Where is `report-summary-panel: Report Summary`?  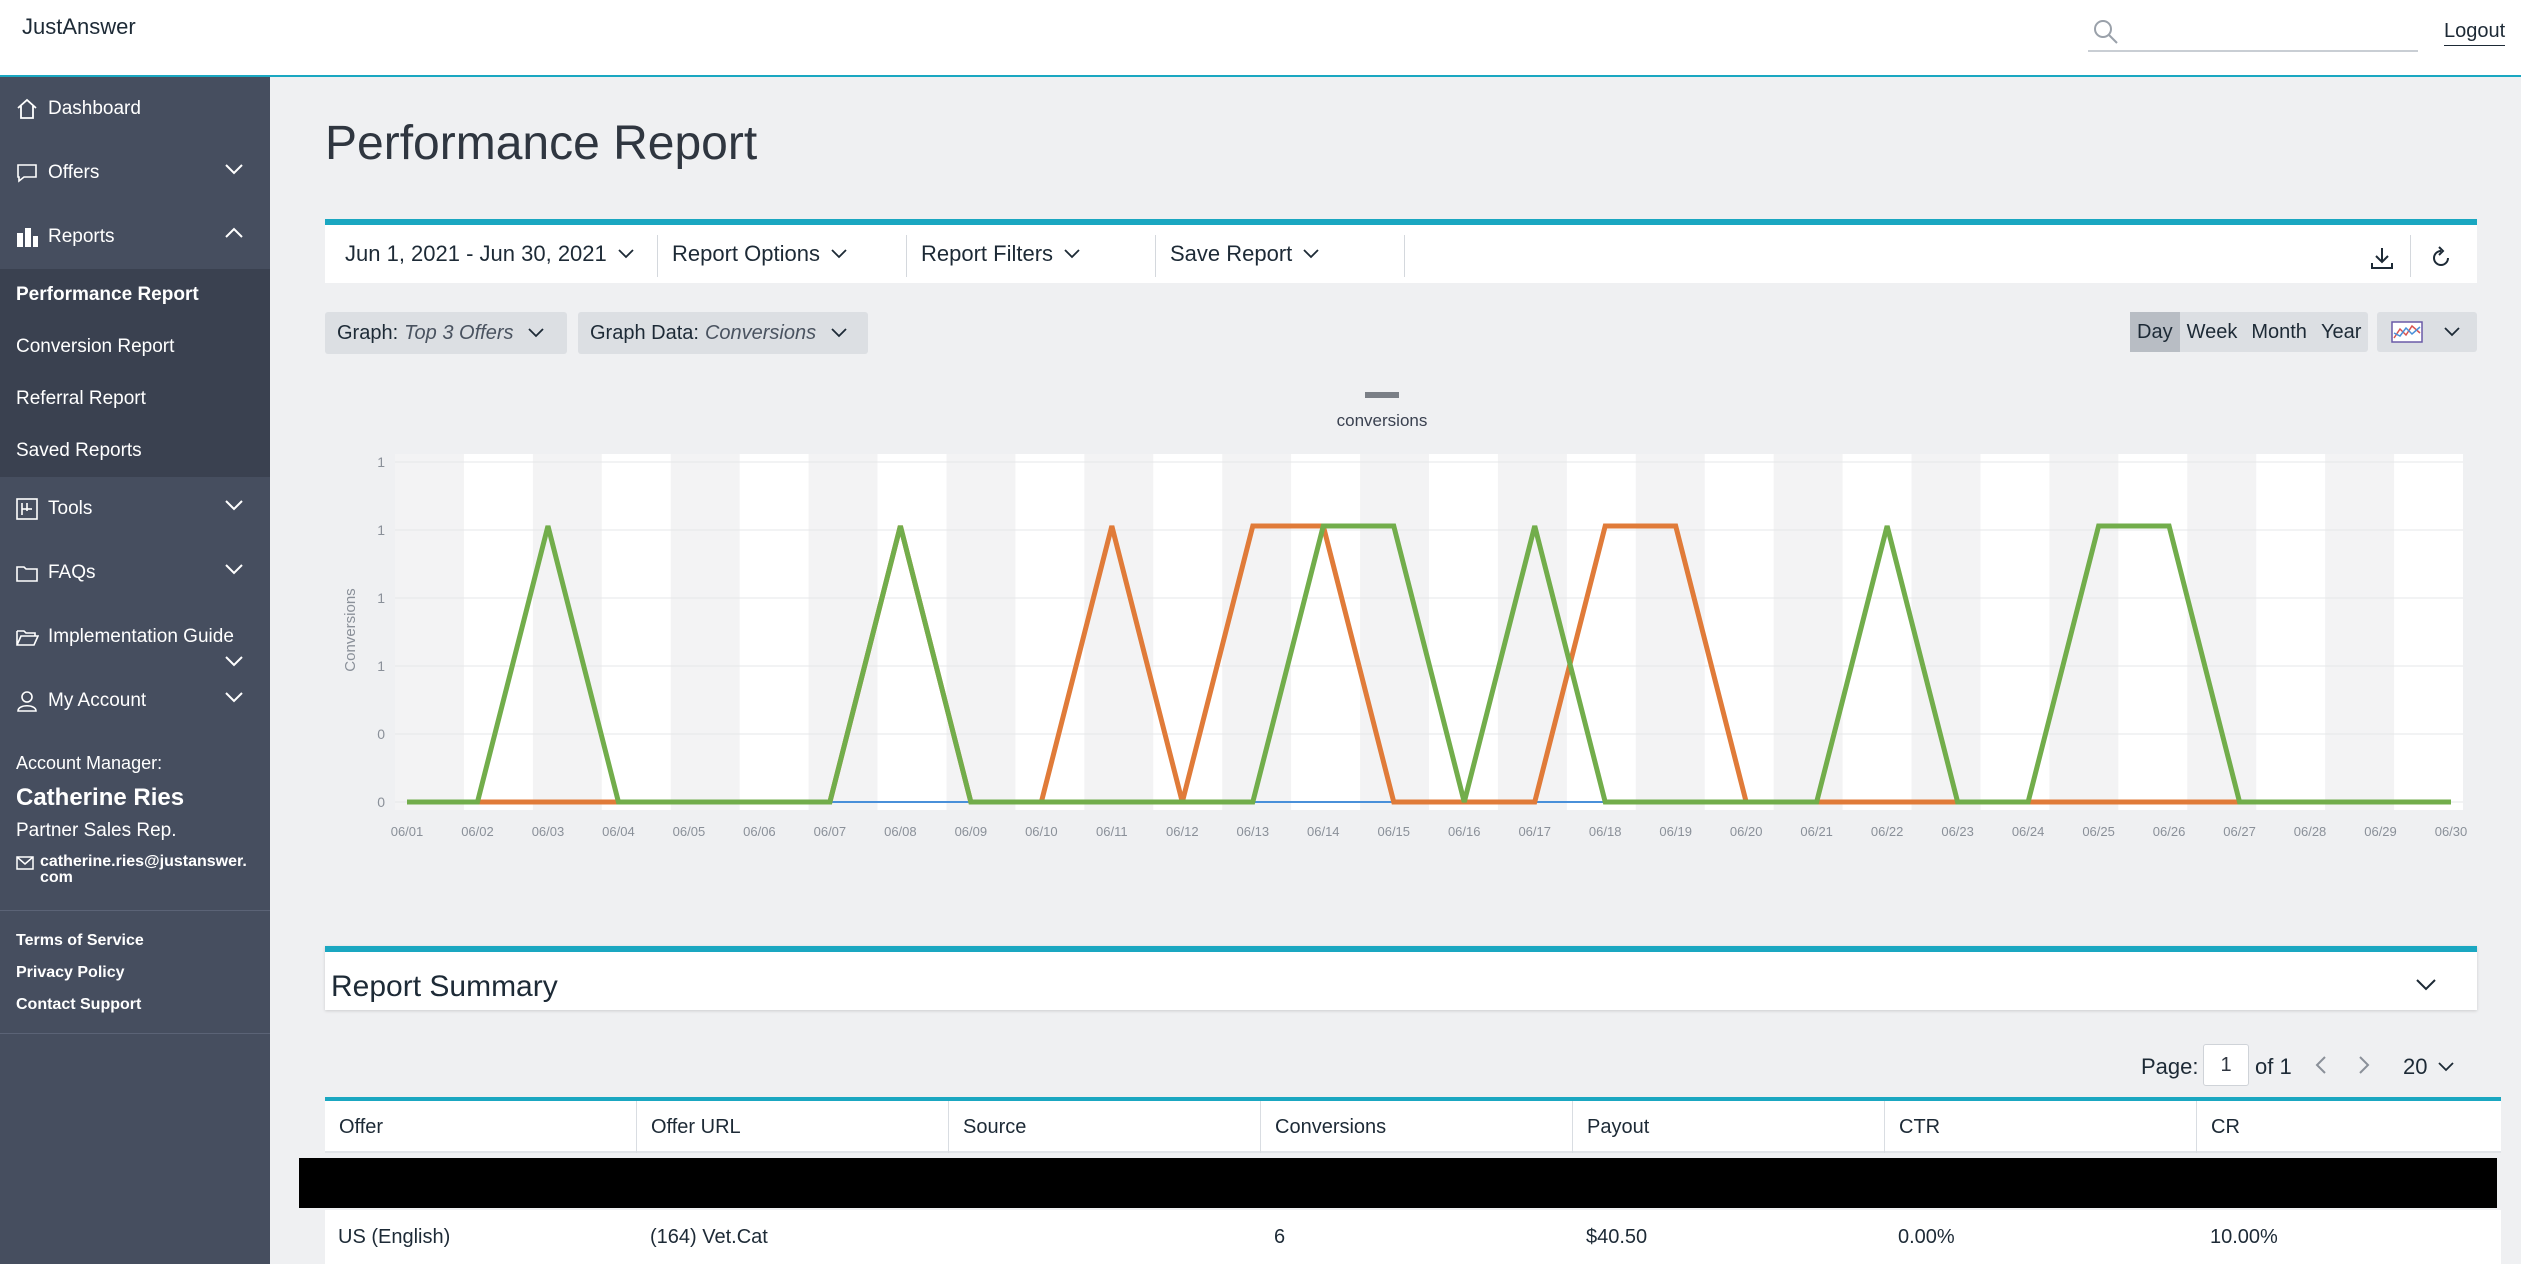 report-summary-panel: Report Summary is located at coordinates (1401, 978).